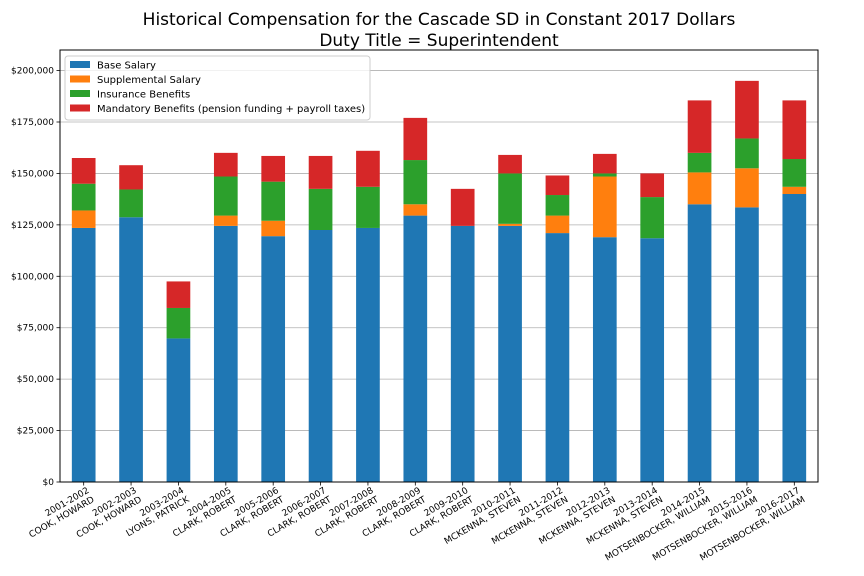 The width and height of the screenshot is (864, 576). What do you see at coordinates (462, 207) in the screenshot?
I see `bar-mandatory-2009-2010` at bounding box center [462, 207].